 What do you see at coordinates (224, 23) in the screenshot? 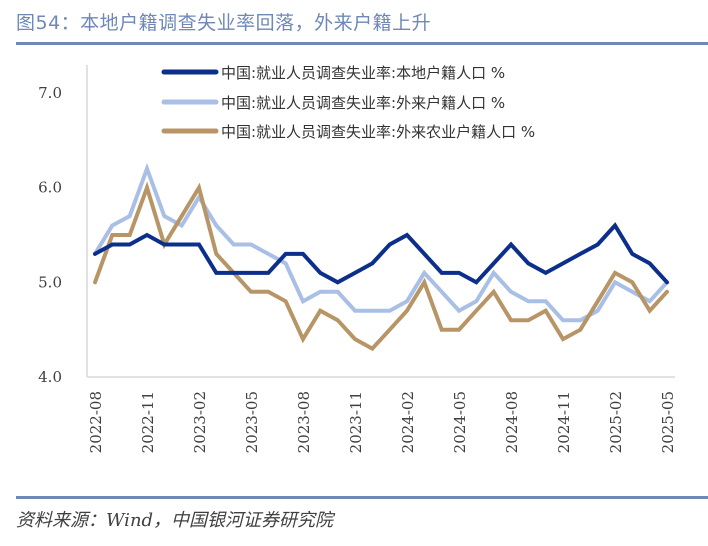
I see `chart-title: 图54：本地户籍调查失业率回落，外来户籍上升` at bounding box center [224, 23].